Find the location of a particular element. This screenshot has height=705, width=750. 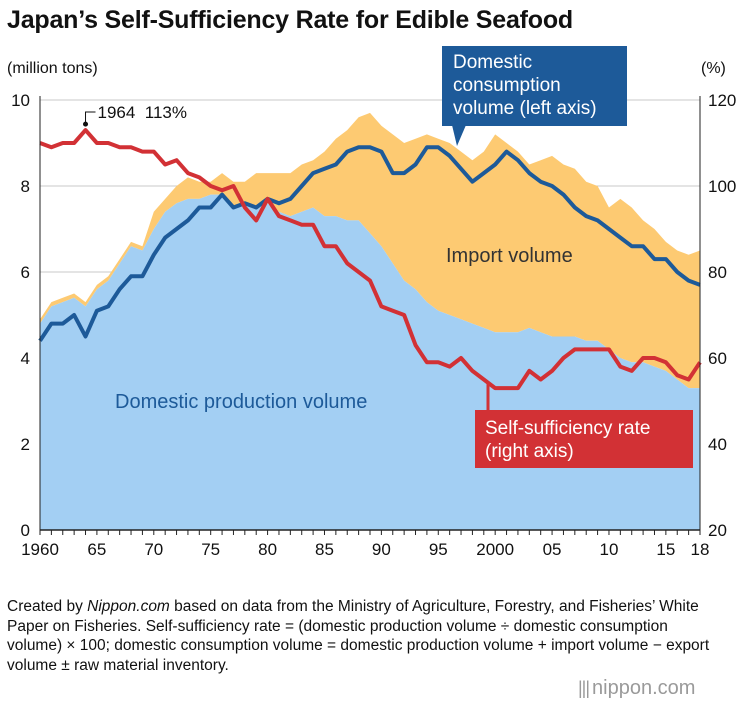

x-tick-label: 05 is located at coordinates (552, 549).